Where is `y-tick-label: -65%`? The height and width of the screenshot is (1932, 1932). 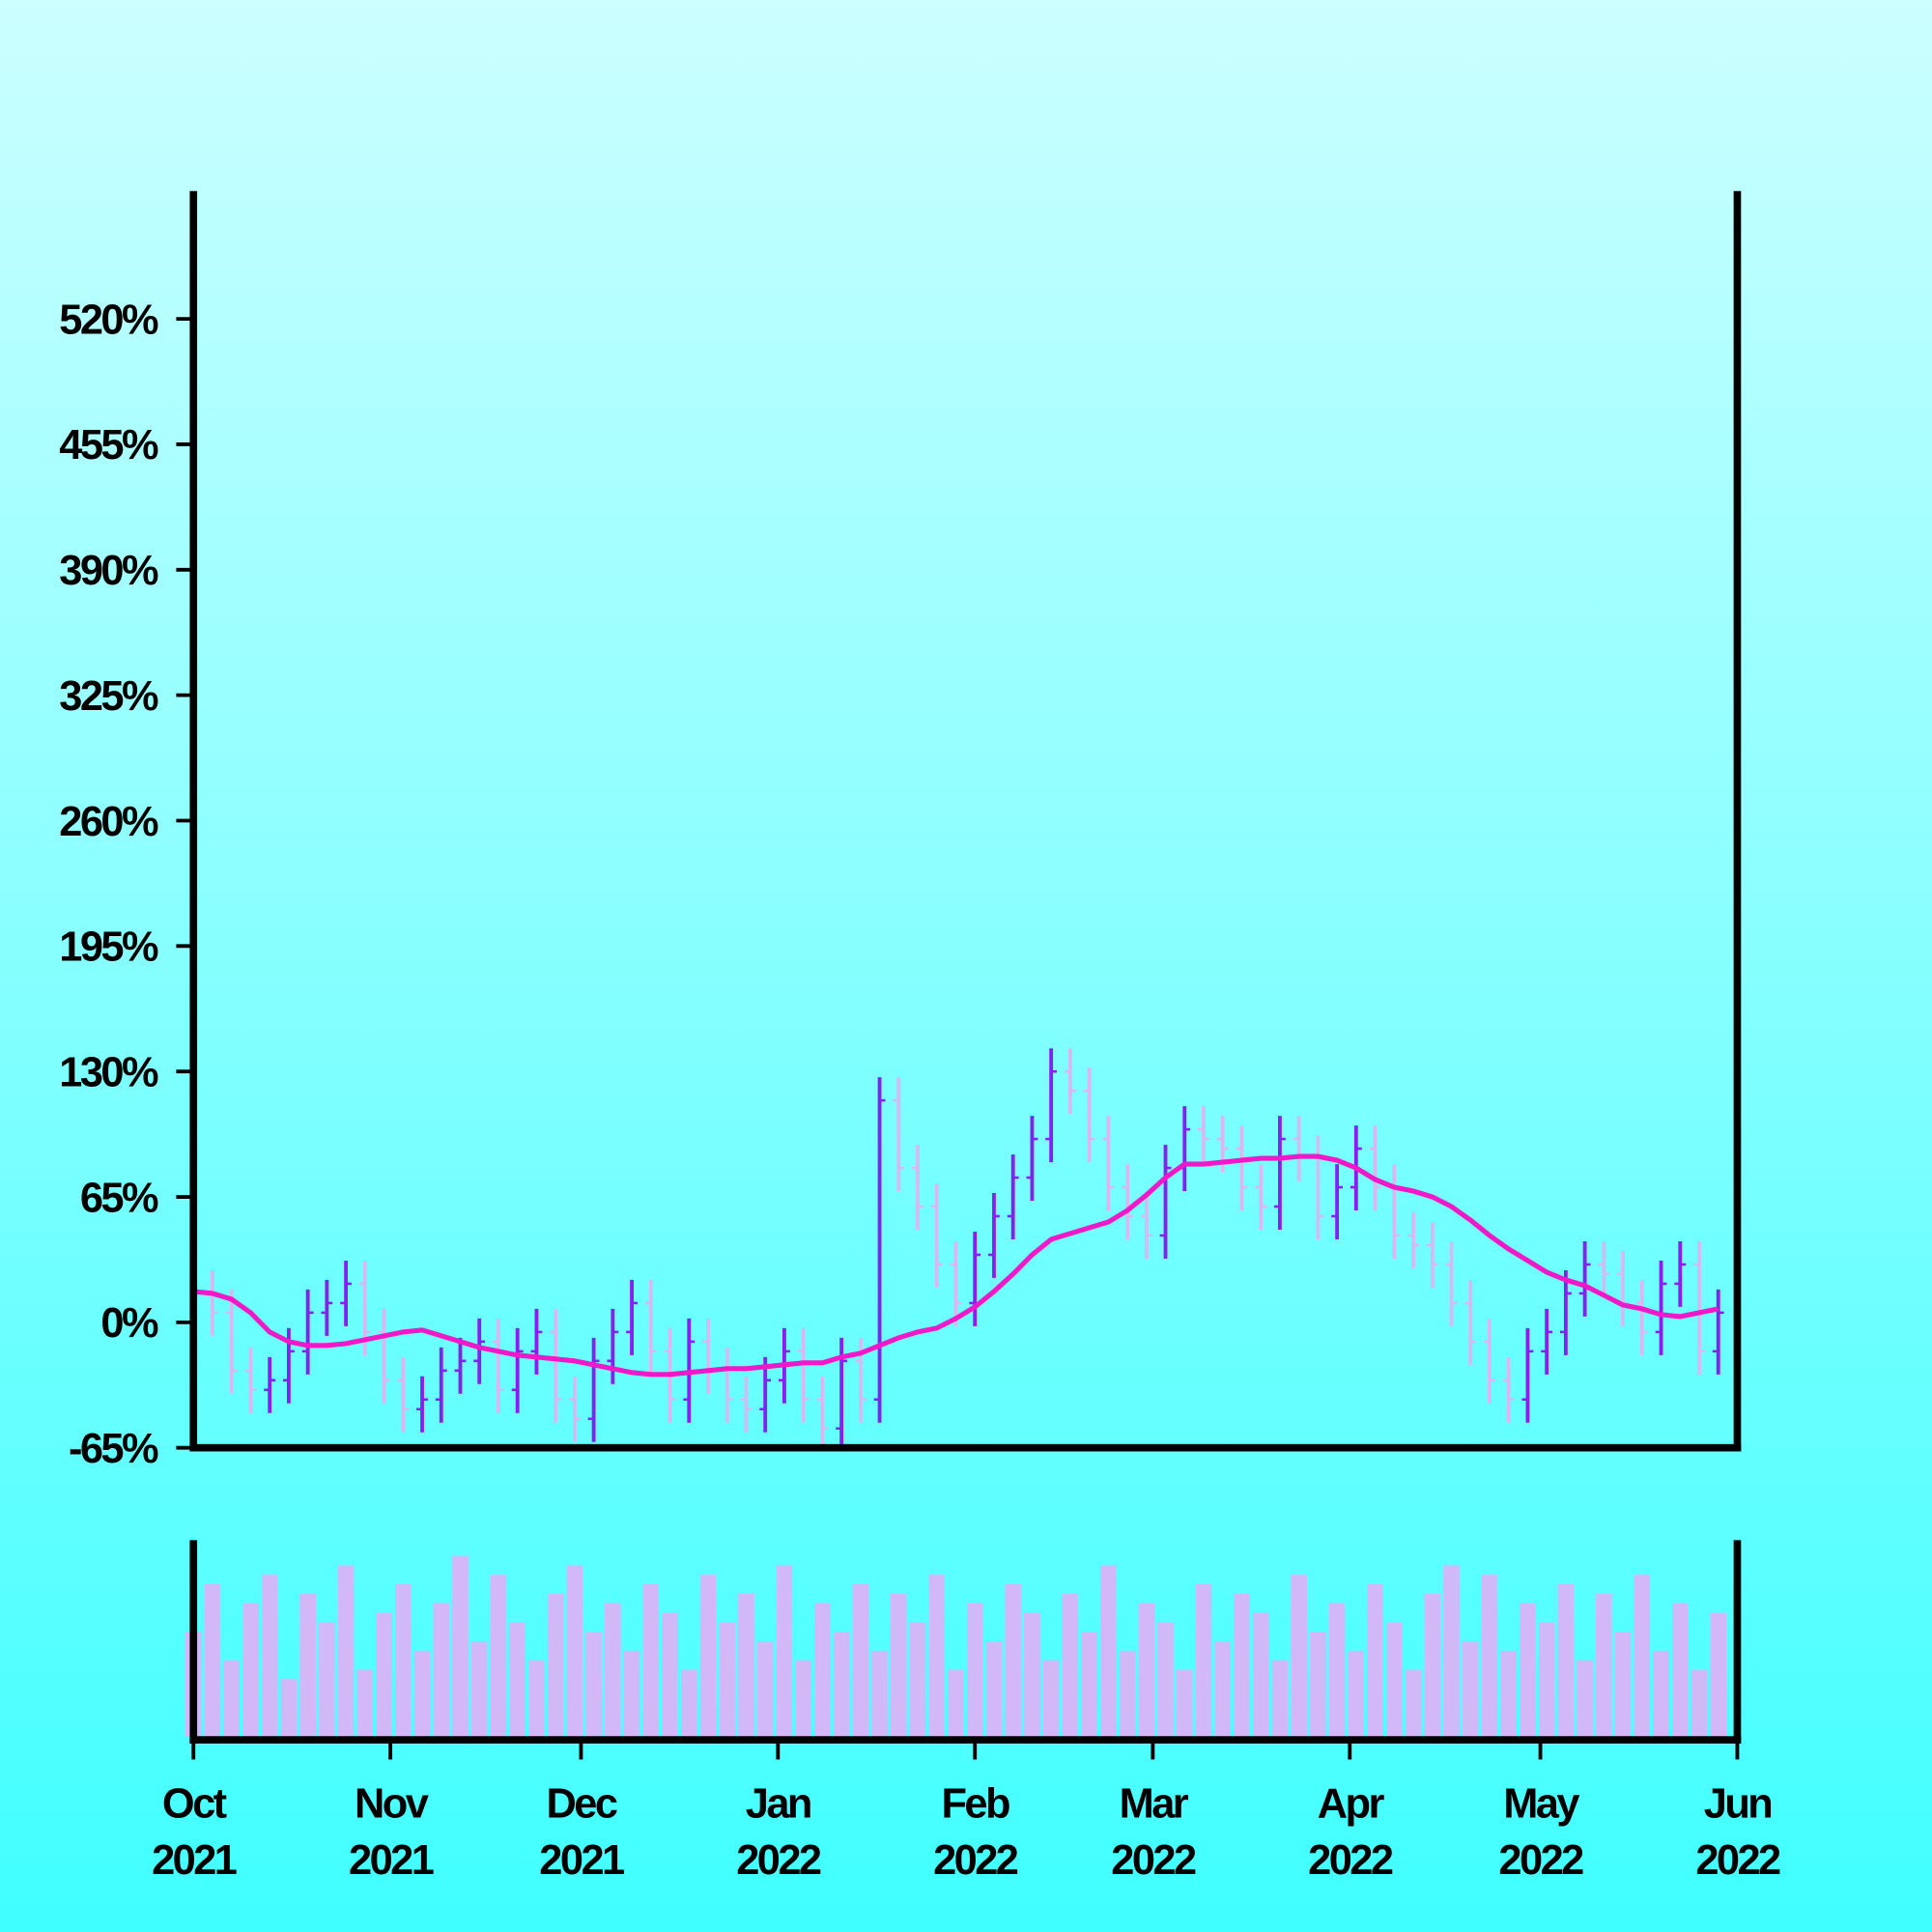 y-tick-label: -65% is located at coordinates (113, 1449).